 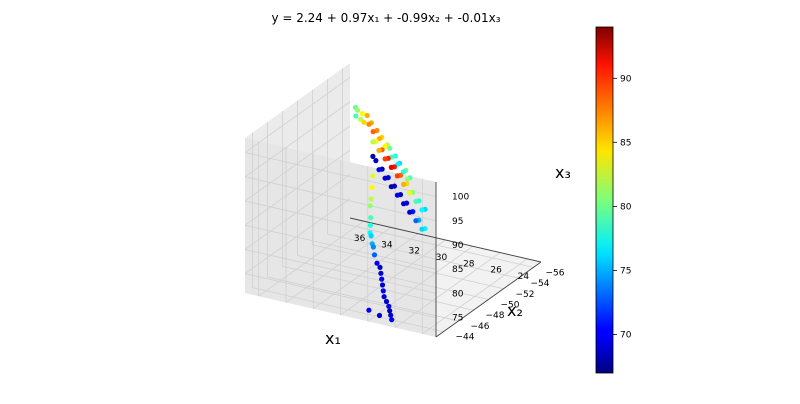 I want to click on y-tick-label: −46, so click(x=480, y=327).